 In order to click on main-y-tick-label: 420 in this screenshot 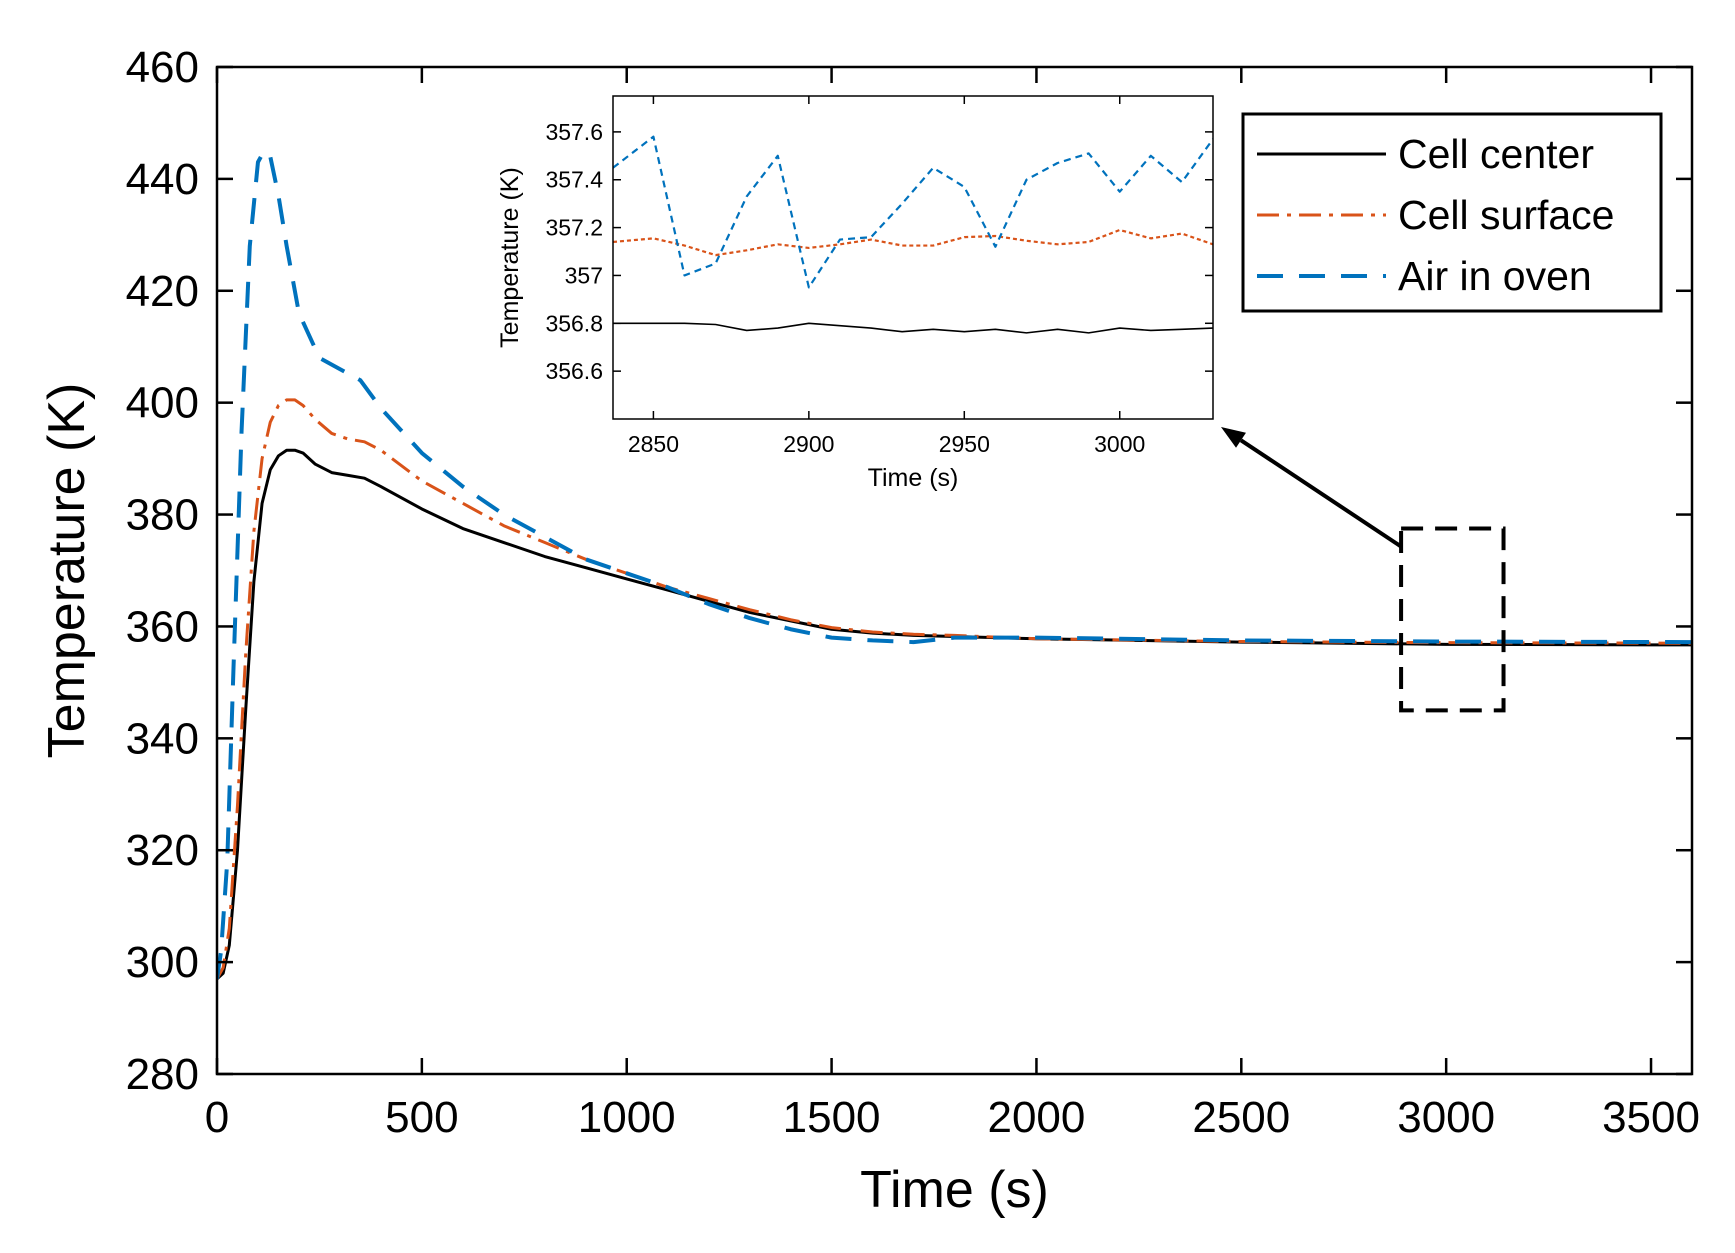, I will do `click(162, 291)`.